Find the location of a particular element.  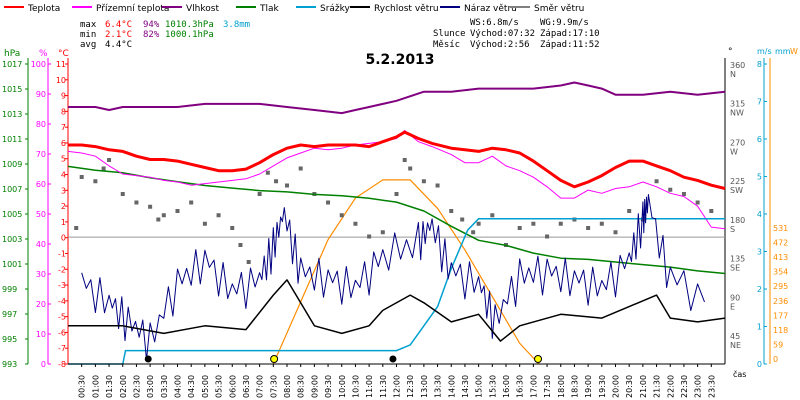

dir-tick-label: 315 is located at coordinates (737, 104).